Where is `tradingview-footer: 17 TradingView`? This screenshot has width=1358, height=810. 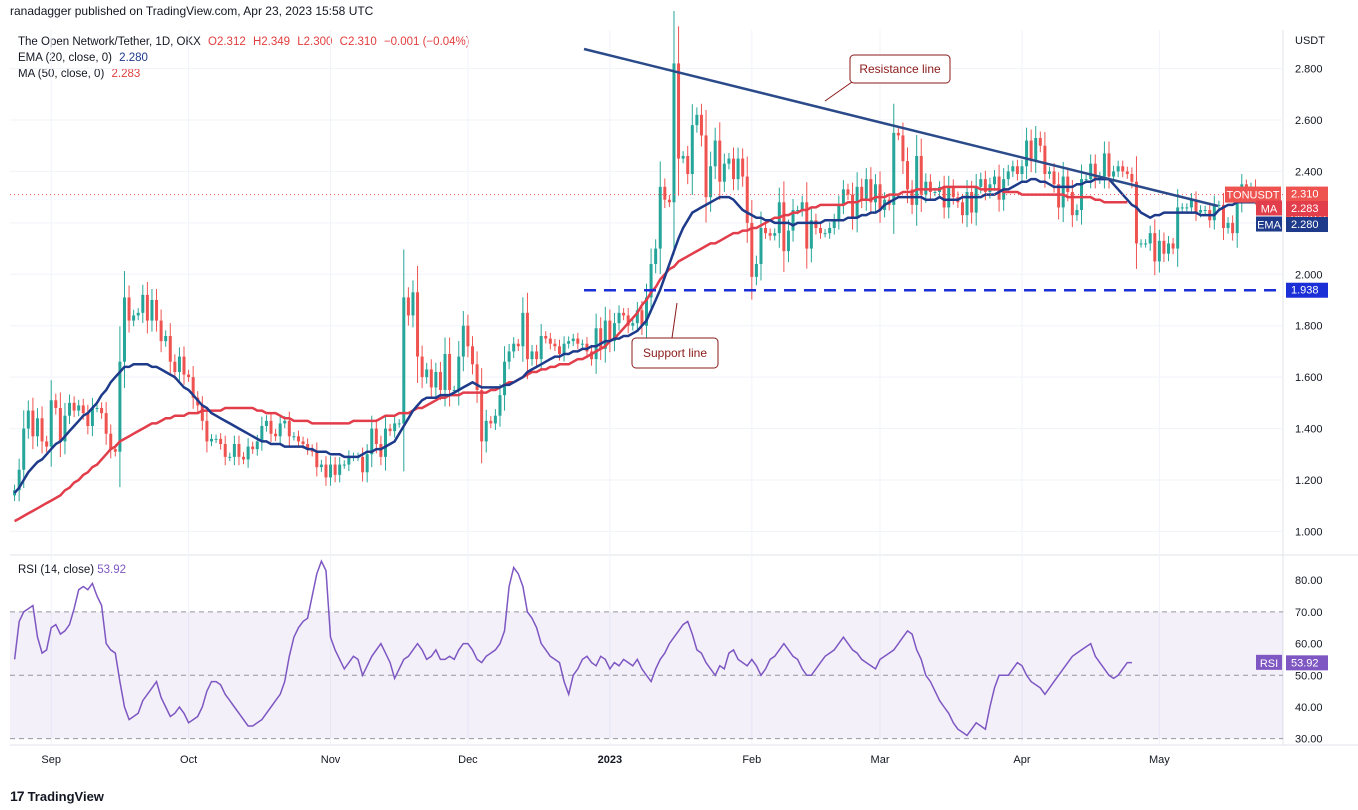
tradingview-footer: 17 TradingView is located at coordinates (57, 796).